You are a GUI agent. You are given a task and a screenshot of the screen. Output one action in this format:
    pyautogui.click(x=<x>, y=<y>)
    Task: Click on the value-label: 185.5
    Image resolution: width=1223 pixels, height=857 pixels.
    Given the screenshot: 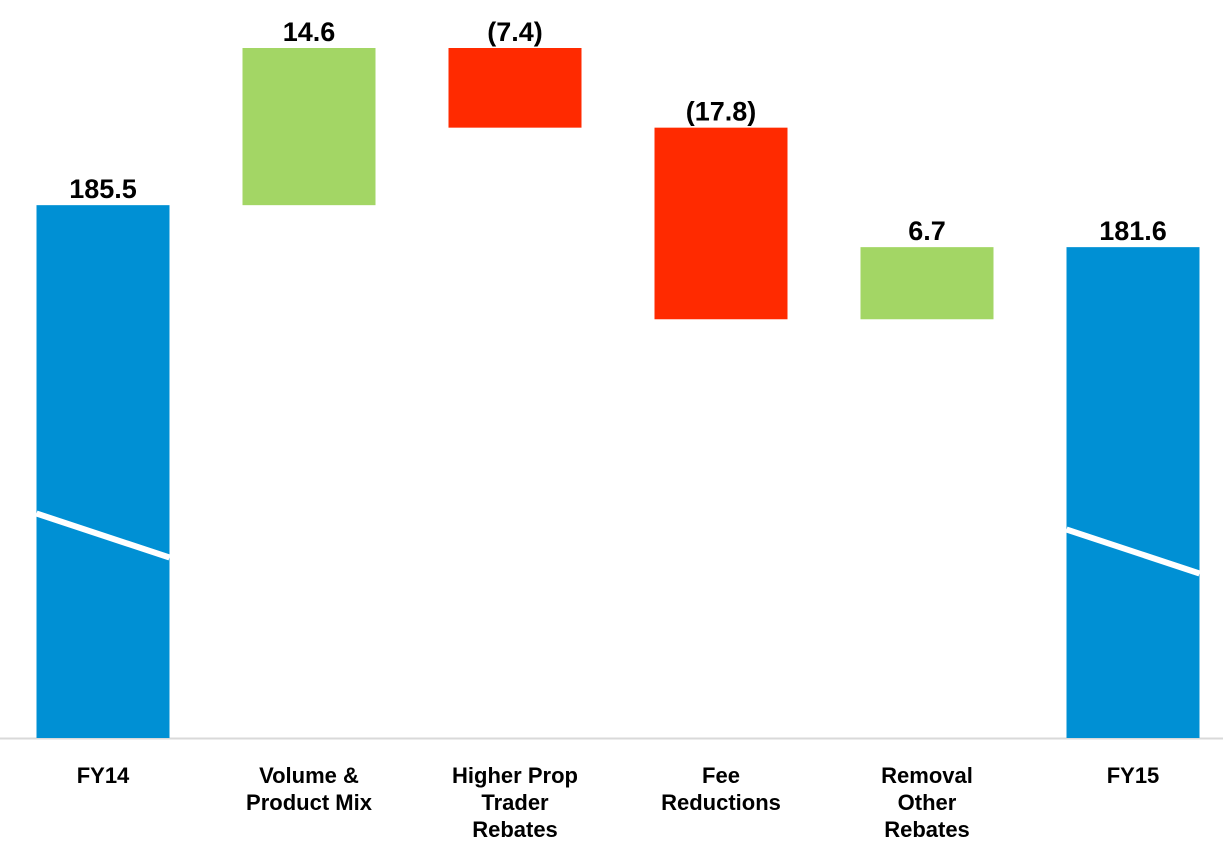 What is the action you would take?
    pyautogui.click(x=103, y=189)
    